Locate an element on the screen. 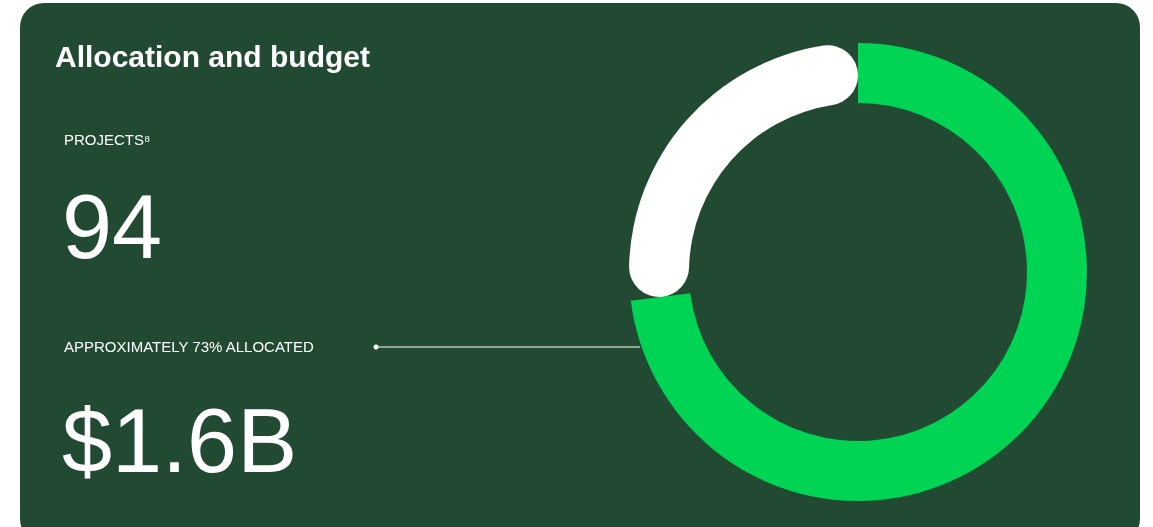 The width and height of the screenshot is (1153, 527). text: Allocation and budget is located at coordinates (212, 56).